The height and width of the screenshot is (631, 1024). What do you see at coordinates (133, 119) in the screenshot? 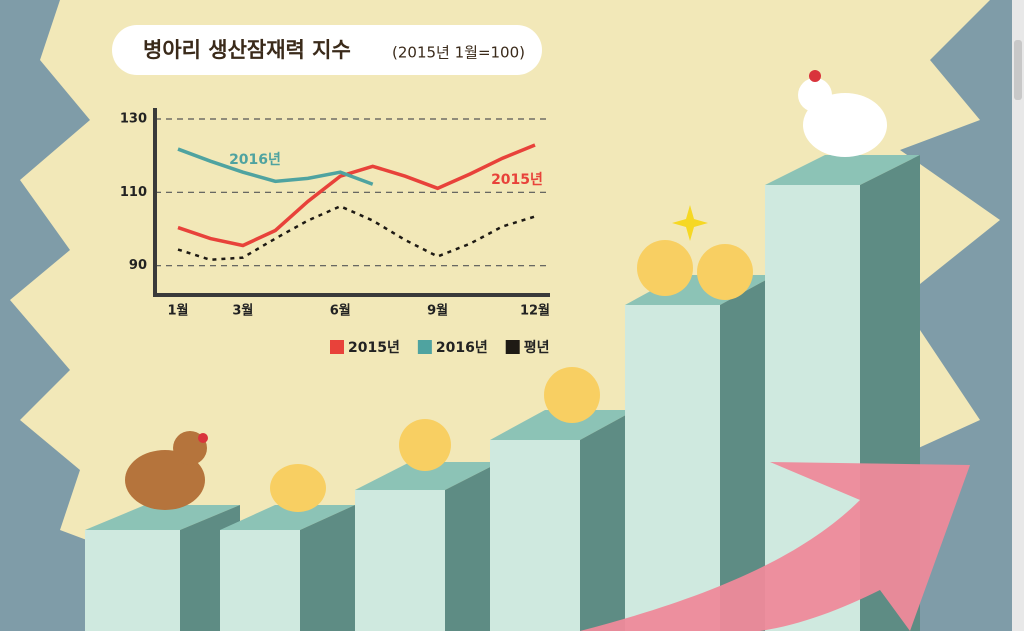
I see `y-tick-label: 130` at bounding box center [133, 119].